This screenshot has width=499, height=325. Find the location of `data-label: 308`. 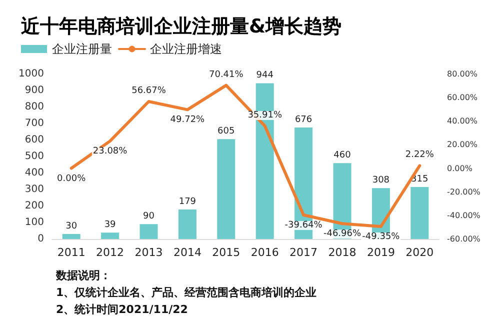

data-label: 308 is located at coordinates (381, 181).